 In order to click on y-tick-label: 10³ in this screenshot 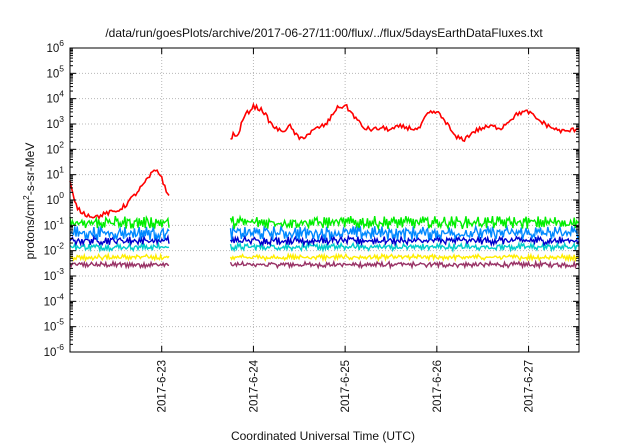, I will do `click(55, 122)`.